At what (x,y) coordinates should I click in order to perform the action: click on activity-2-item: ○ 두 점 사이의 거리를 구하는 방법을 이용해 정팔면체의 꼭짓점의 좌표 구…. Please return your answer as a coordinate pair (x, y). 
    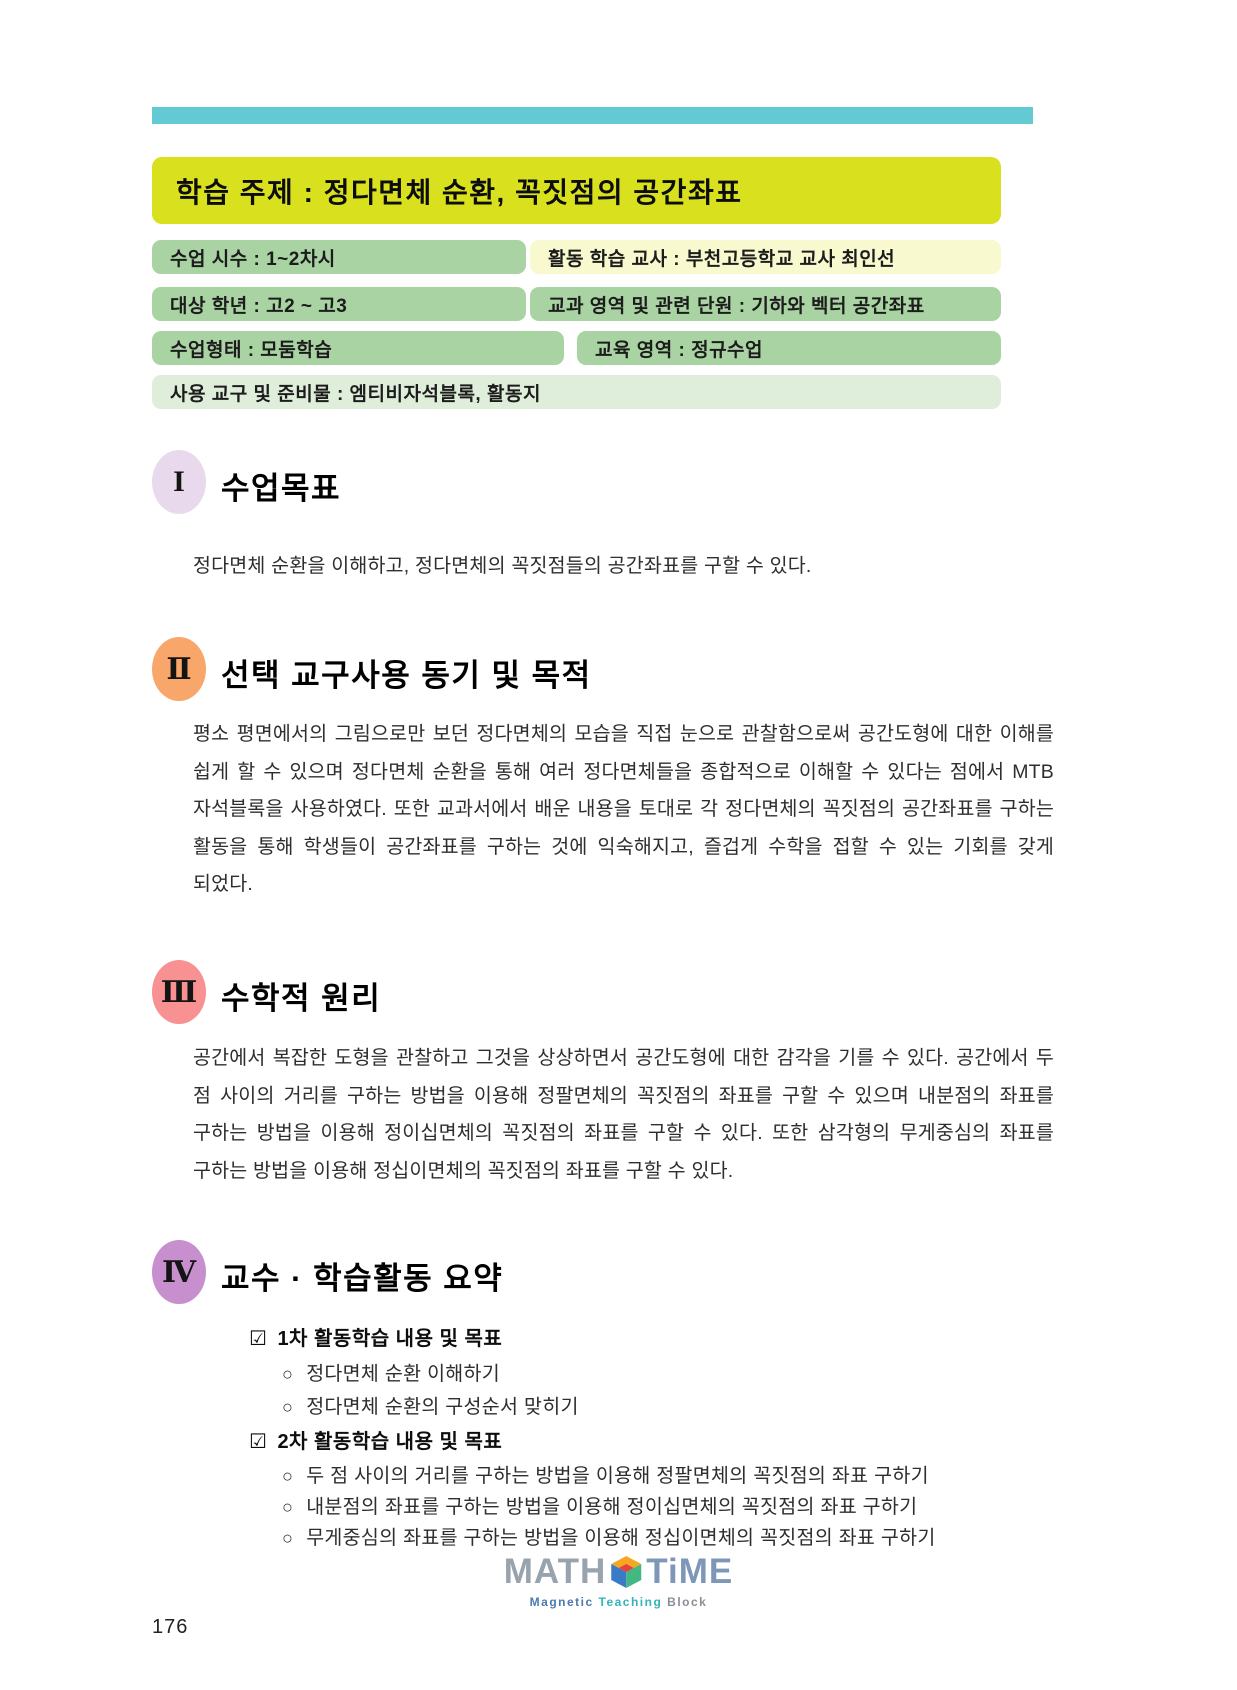
    Looking at the image, I should click on (605, 1473).